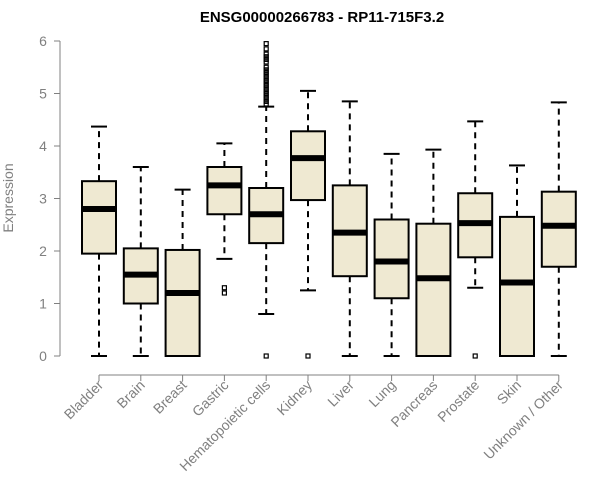 Image resolution: width=600 pixels, height=500 pixels. What do you see at coordinates (170, 397) in the screenshot?
I see `x-tick-label-2: Breast` at bounding box center [170, 397].